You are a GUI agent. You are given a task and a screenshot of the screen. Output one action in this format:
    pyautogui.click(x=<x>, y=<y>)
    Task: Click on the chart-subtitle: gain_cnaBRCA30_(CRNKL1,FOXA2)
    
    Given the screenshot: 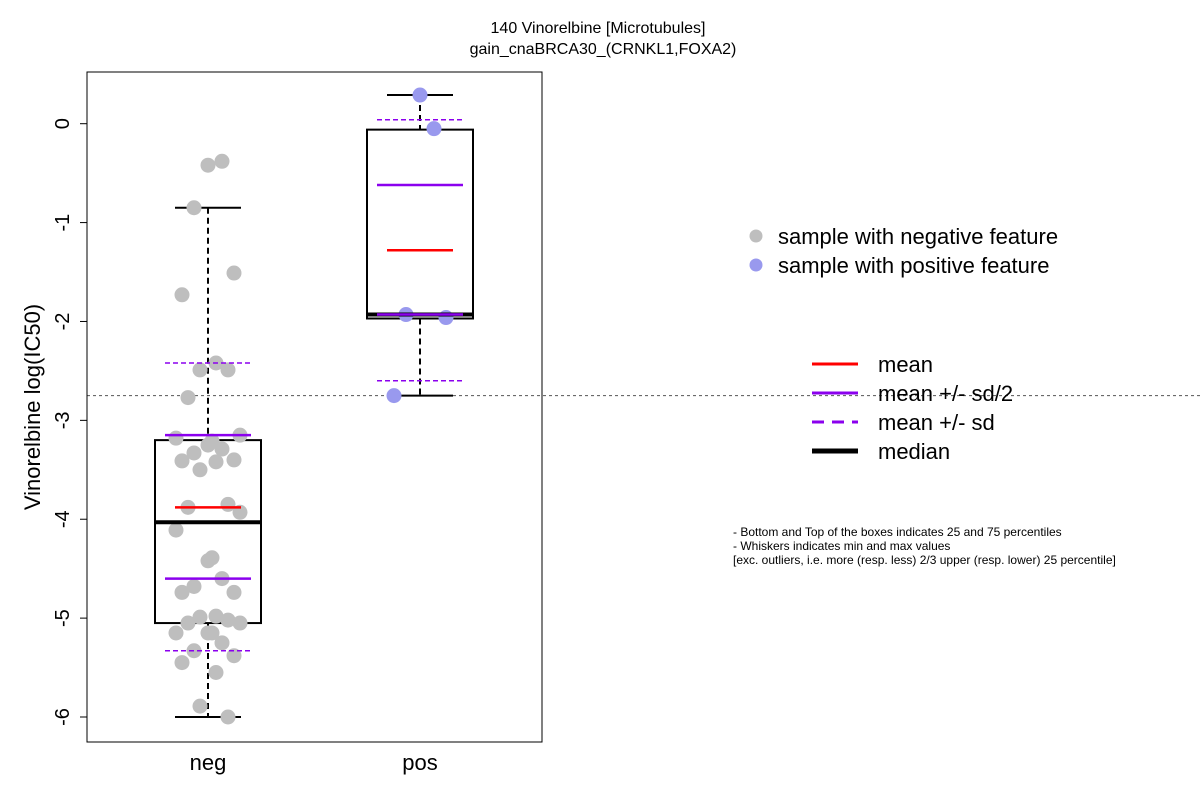 What is the action you would take?
    pyautogui.click(x=603, y=49)
    